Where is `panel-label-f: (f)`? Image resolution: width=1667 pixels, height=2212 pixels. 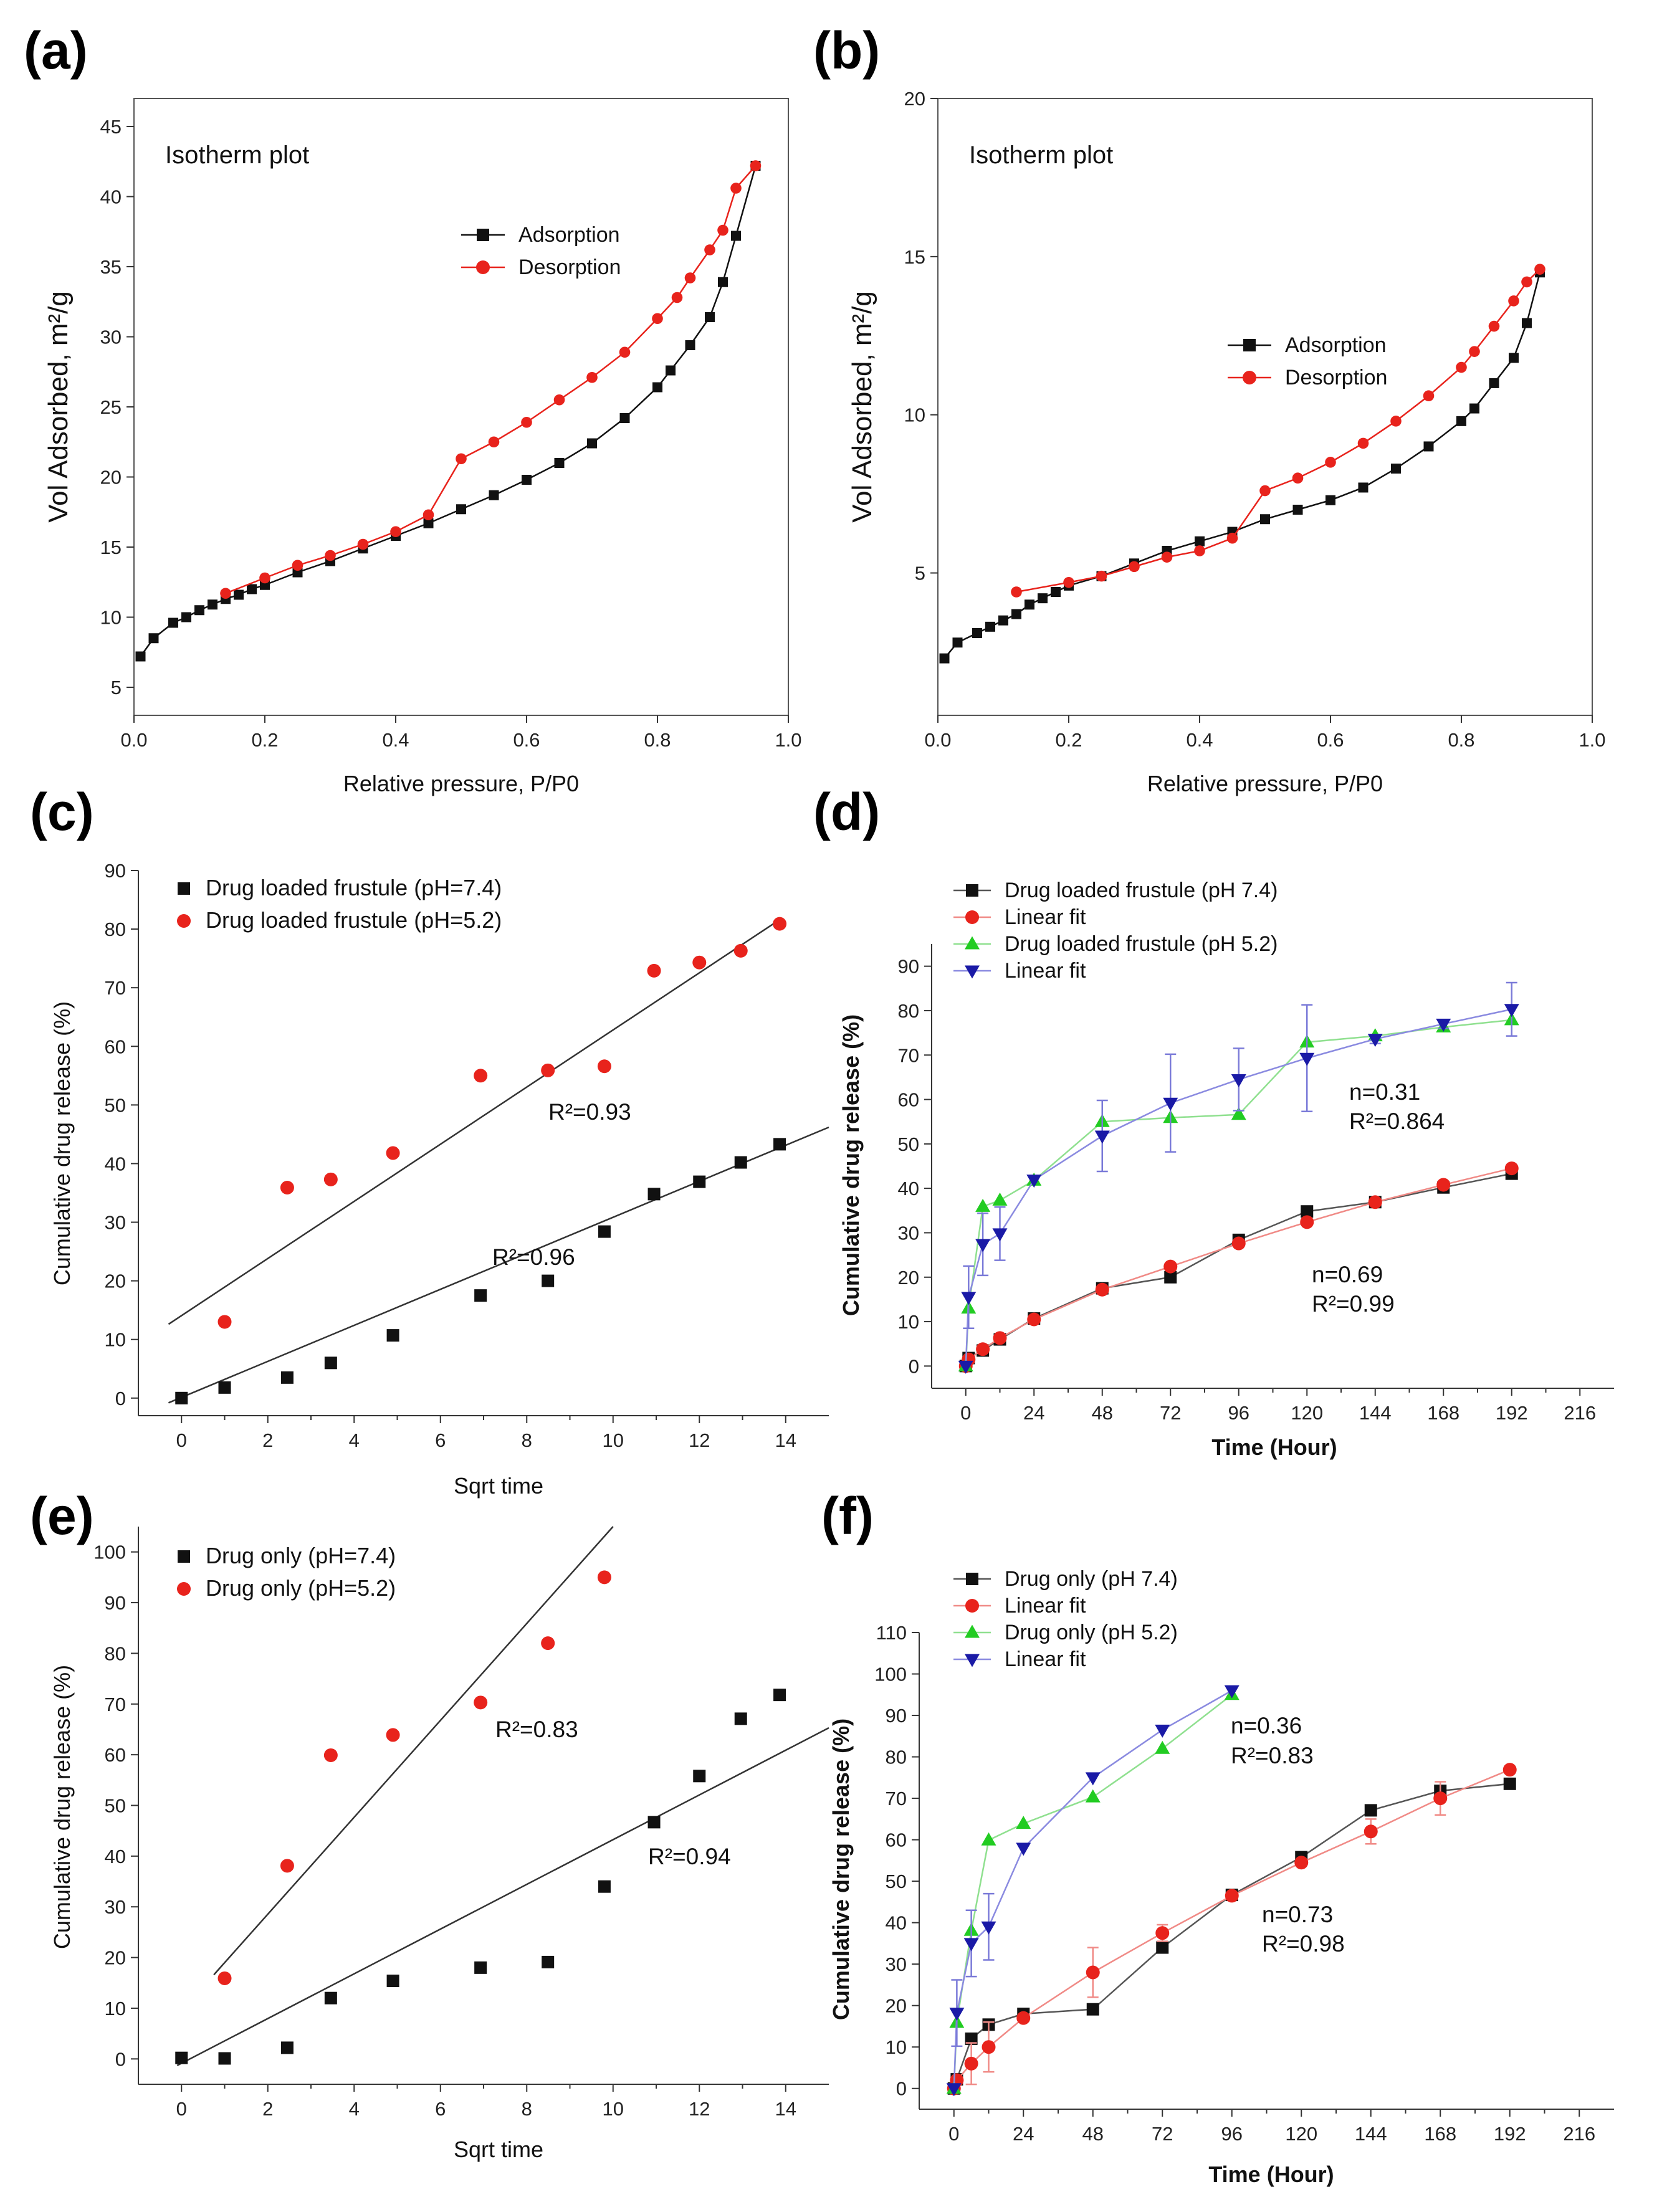 panel-label-f: (f) is located at coordinates (848, 1516).